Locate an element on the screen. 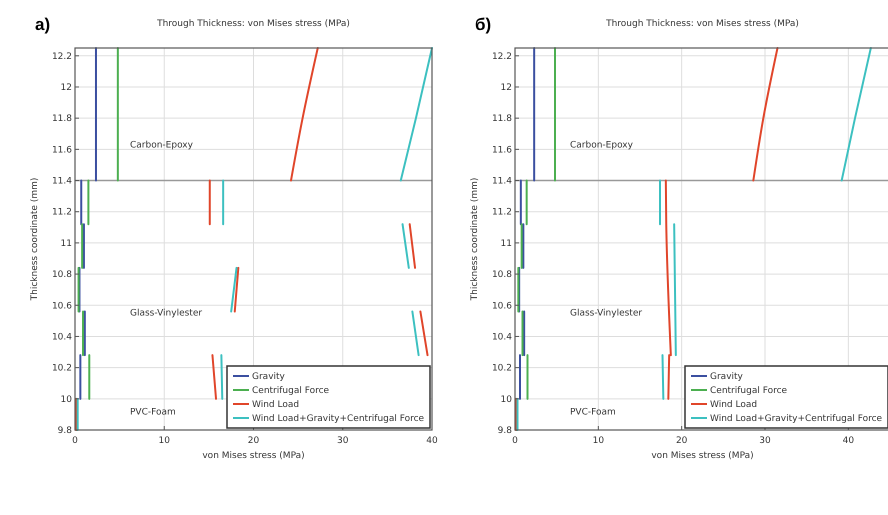  text: б) is located at coordinates (483, 24).